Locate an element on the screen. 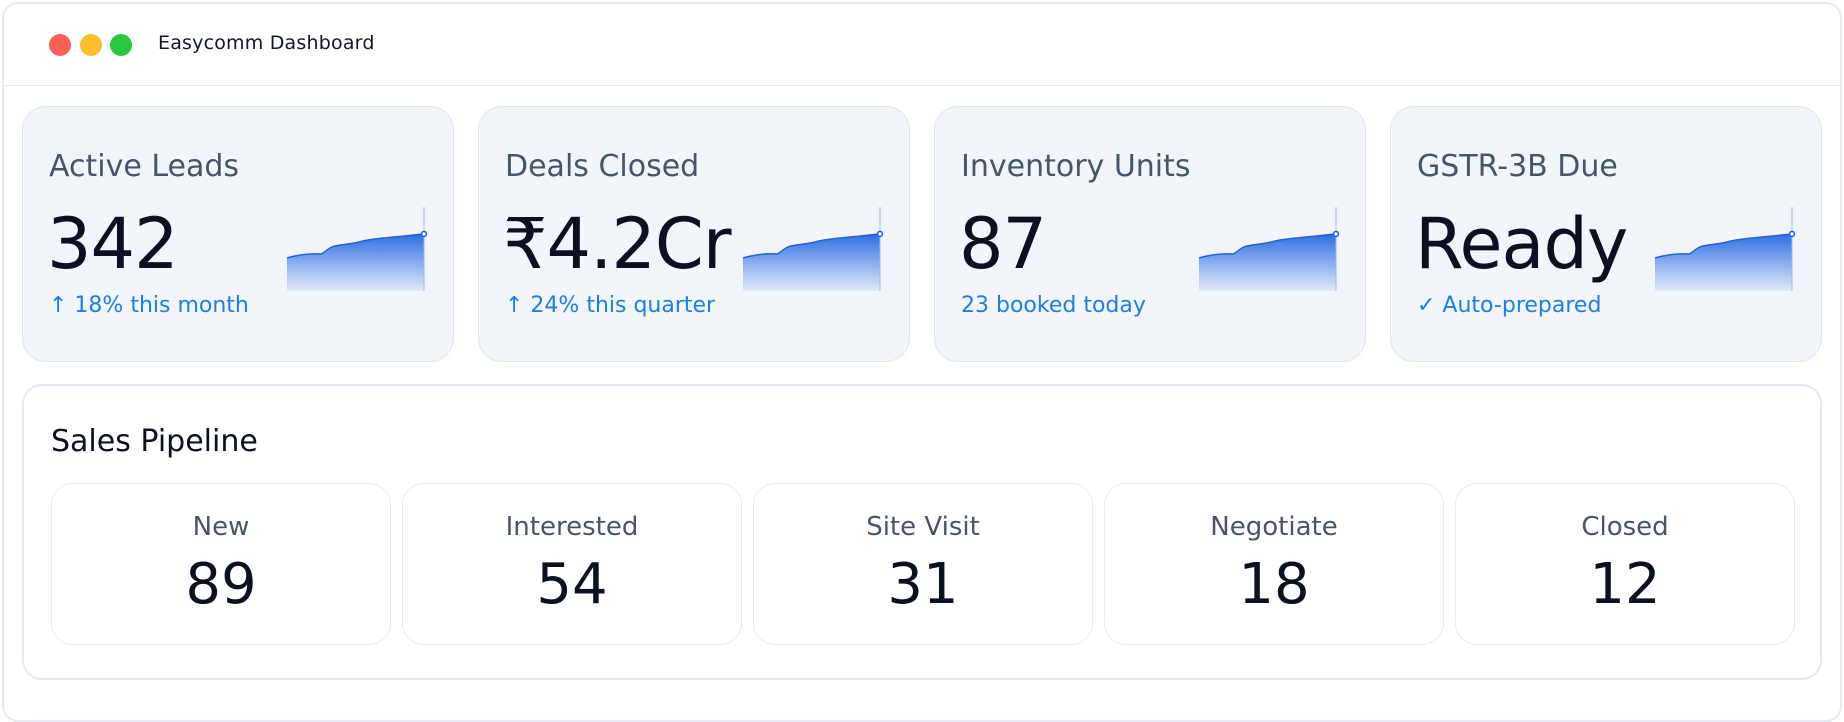 This screenshot has width=1844, height=722. pipeline-stage-negotiate: Negotiate 18 is located at coordinates (1274, 564).